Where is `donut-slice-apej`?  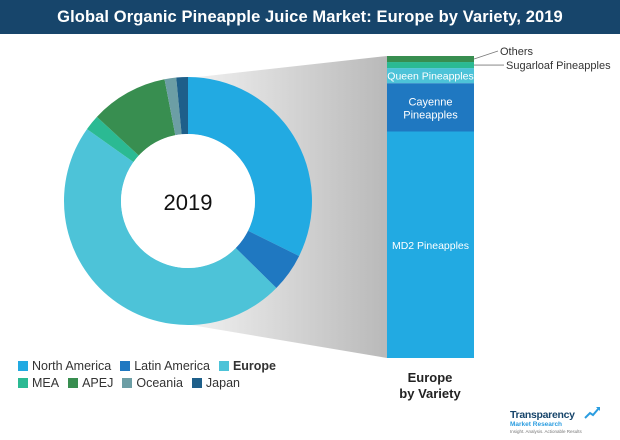 donut-slice-apej is located at coordinates (136, 117).